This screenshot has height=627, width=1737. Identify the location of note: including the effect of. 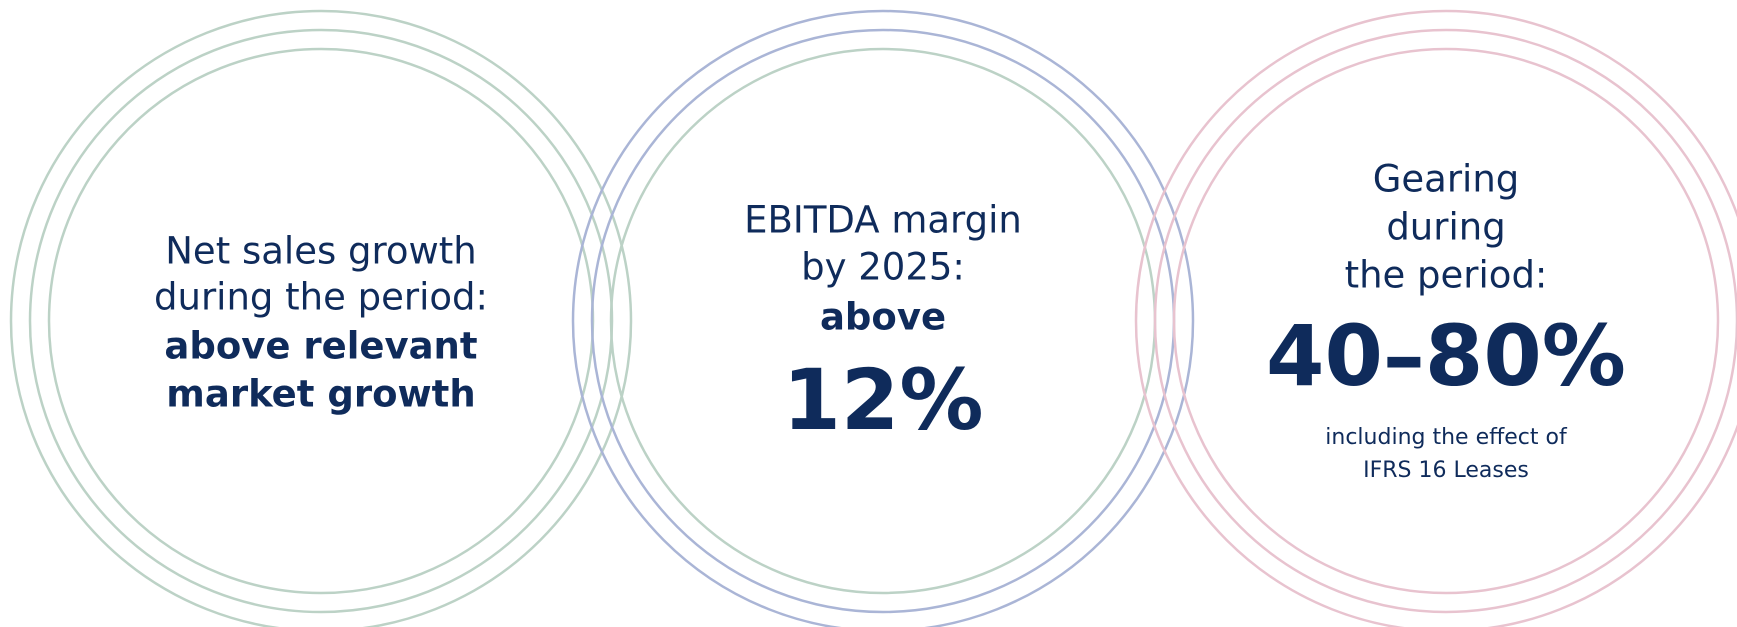
(1446, 437).